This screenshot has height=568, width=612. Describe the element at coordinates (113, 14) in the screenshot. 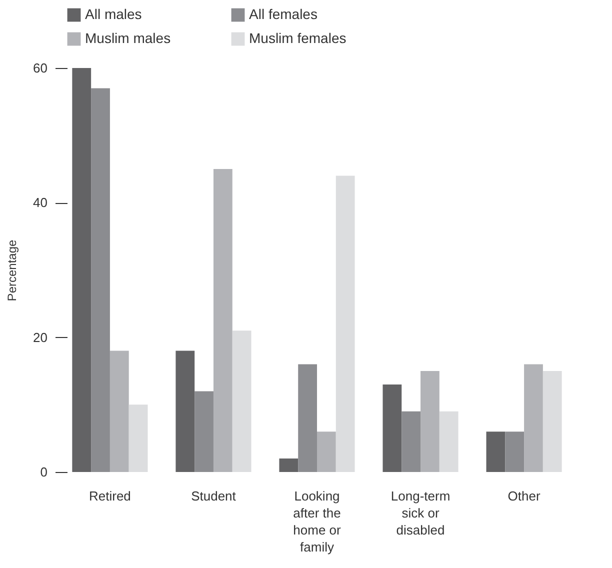

I see `legend-label: All males` at that location.